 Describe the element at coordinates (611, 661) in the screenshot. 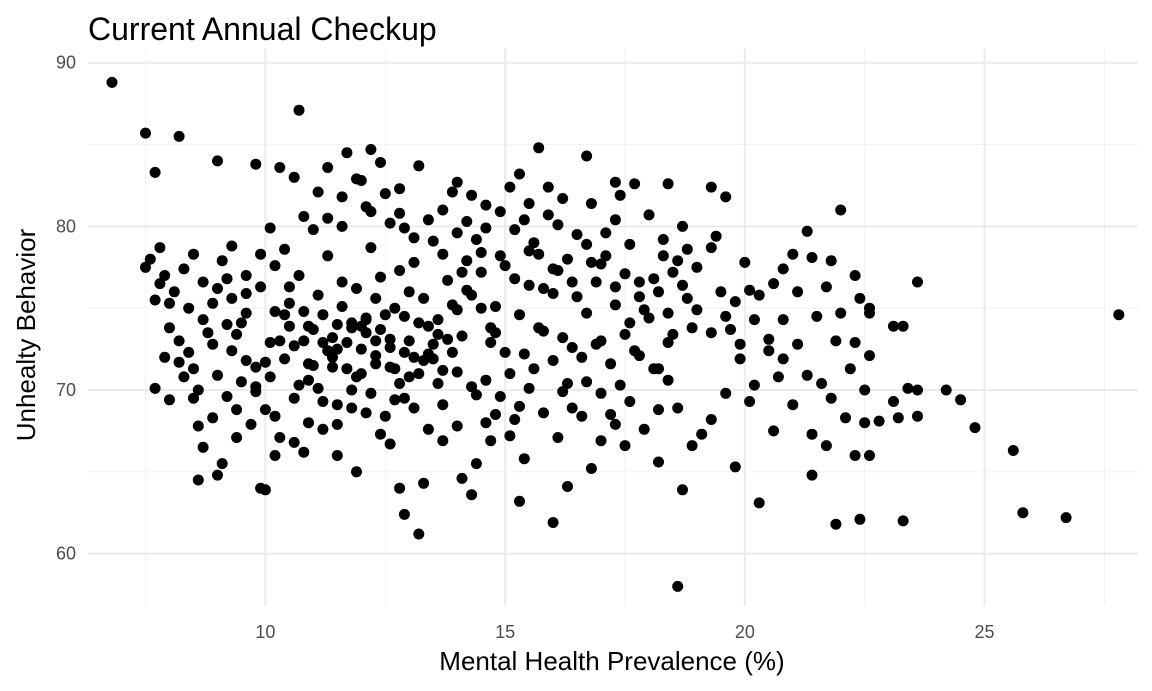

I see `x-axis-label: Mental Health Prevalence (%)` at that location.